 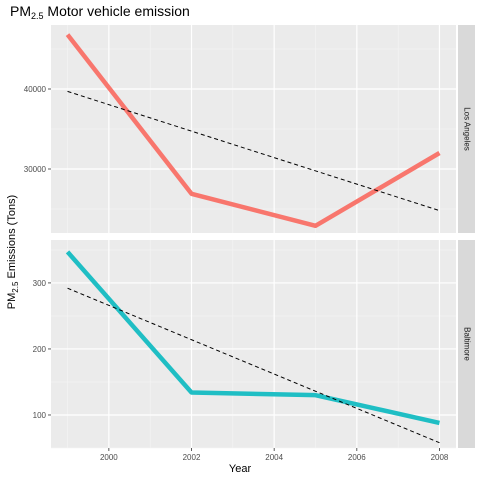 I want to click on y-tick-label: 40000, so click(x=35, y=89).